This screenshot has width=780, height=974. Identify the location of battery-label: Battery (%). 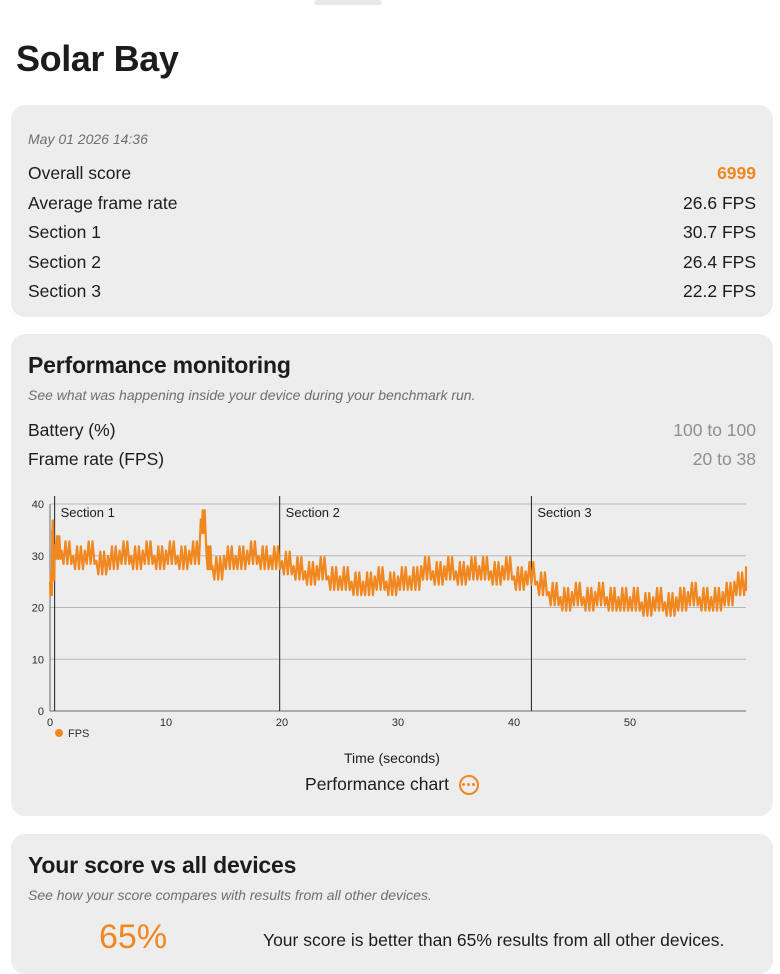
(72, 429).